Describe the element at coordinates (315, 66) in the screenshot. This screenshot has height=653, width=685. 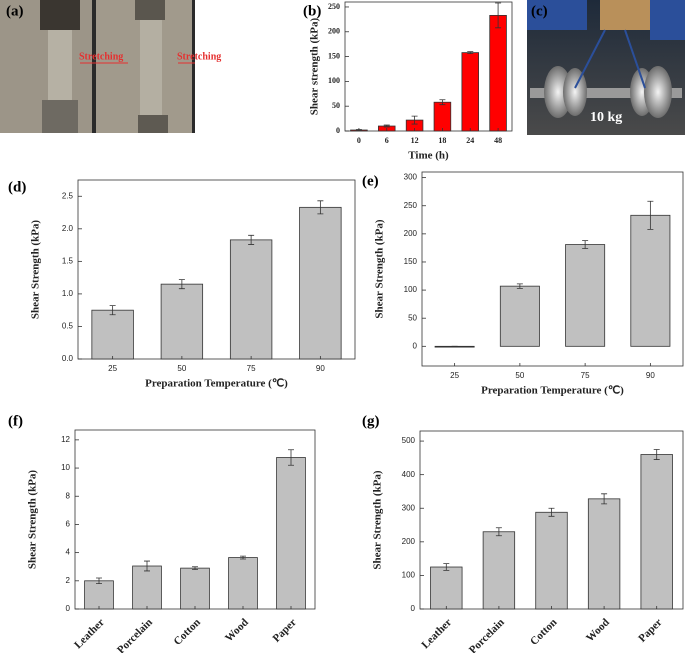
I see `y-axis-label: Shear strength (kPa)` at that location.